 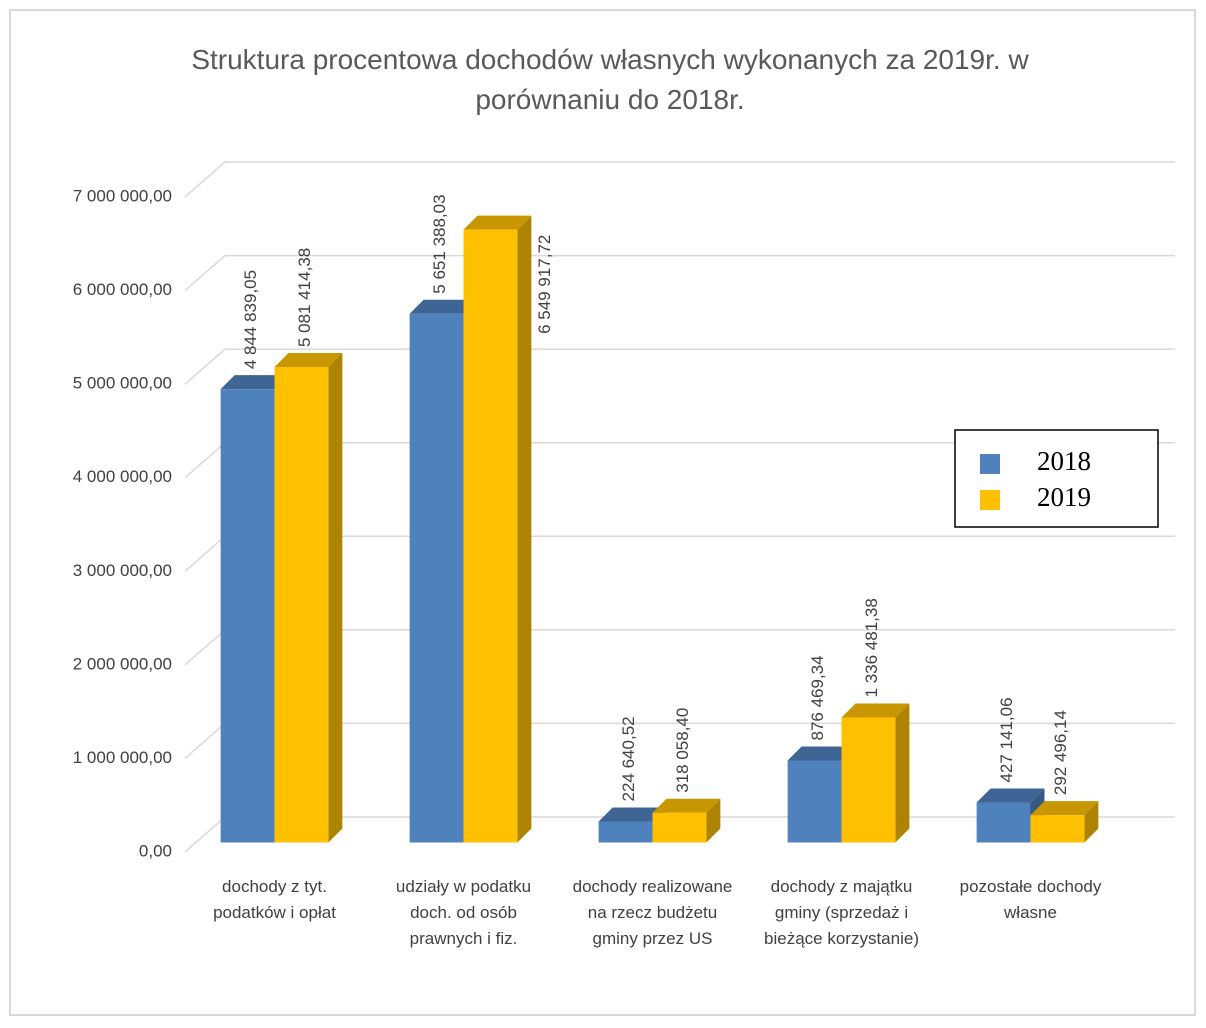 What do you see at coordinates (122, 195) in the screenshot?
I see `y-tick-label: 7 000 000,00` at bounding box center [122, 195].